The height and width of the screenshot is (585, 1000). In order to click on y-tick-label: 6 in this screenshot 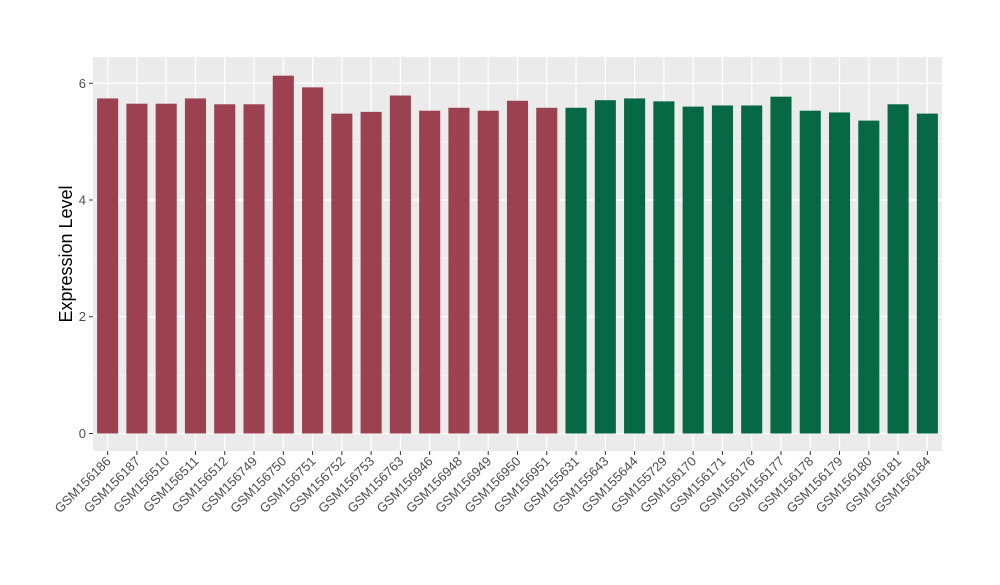, I will do `click(82, 83)`.